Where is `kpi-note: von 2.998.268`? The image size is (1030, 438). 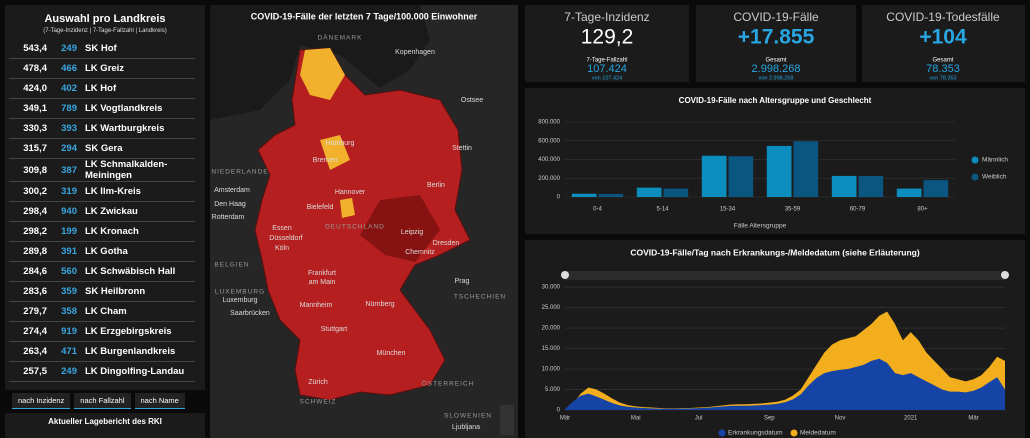
kpi-note: von 2.998.268 is located at coordinates (776, 78).